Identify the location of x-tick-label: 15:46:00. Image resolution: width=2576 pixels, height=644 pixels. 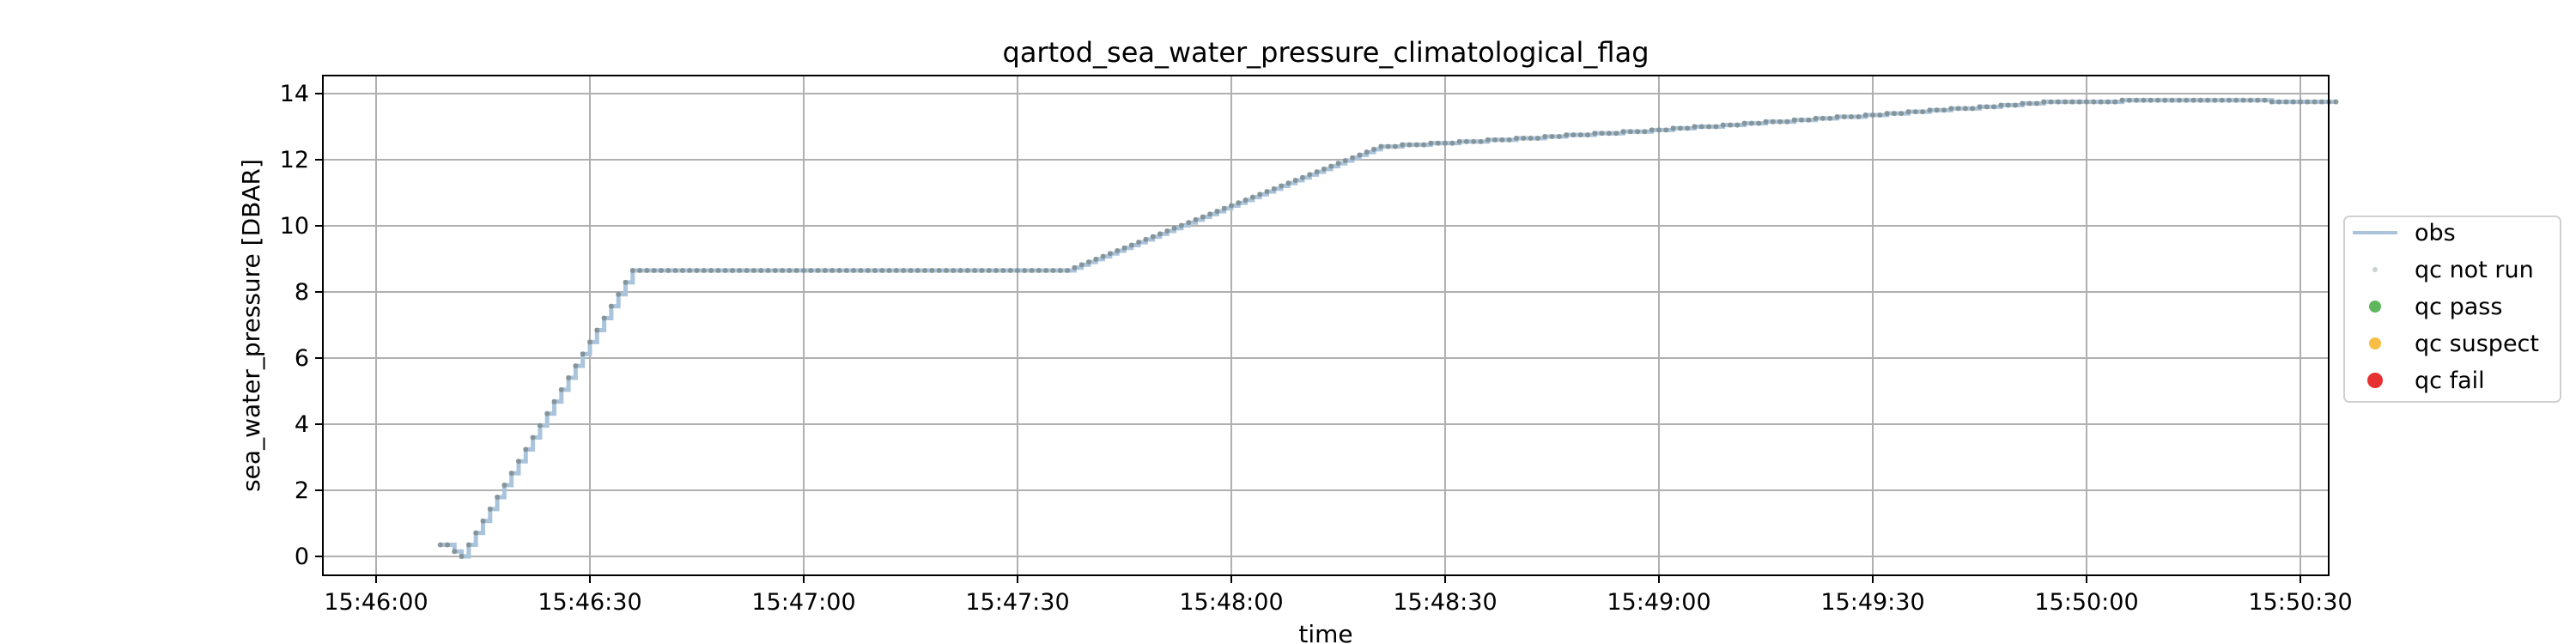
(376, 602).